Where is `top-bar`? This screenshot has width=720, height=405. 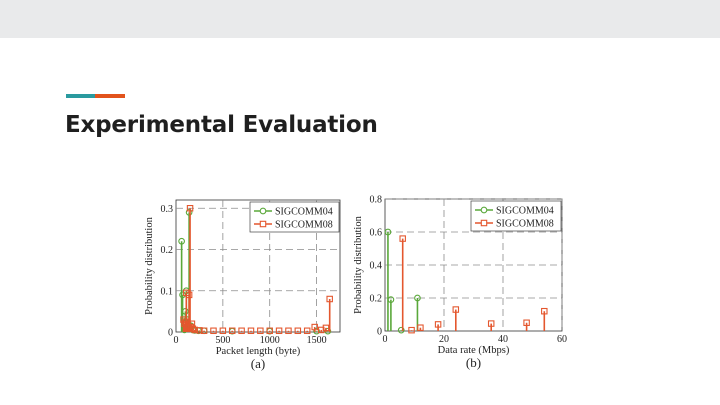
top-bar is located at coordinates (360, 19).